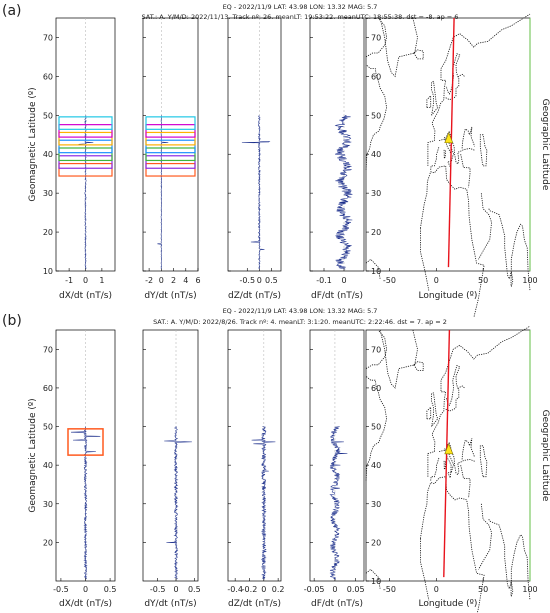 The image size is (550, 613). I want to click on subplot-dY/dt (nT/s): -0.5 0 0.5 dY/dt (nT/s), so click(171, 469).